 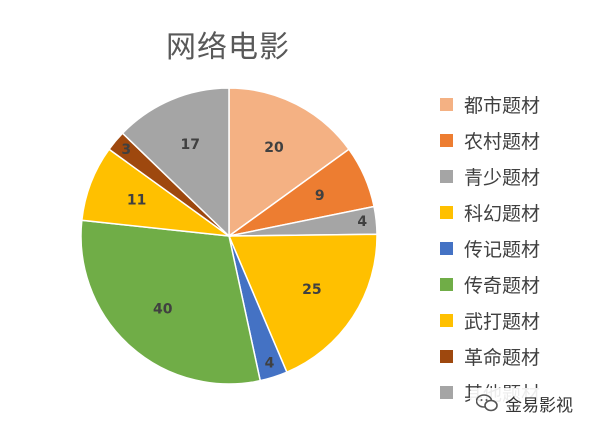 What do you see at coordinates (502, 141) in the screenshot?
I see `legend-label: 农村题材` at bounding box center [502, 141].